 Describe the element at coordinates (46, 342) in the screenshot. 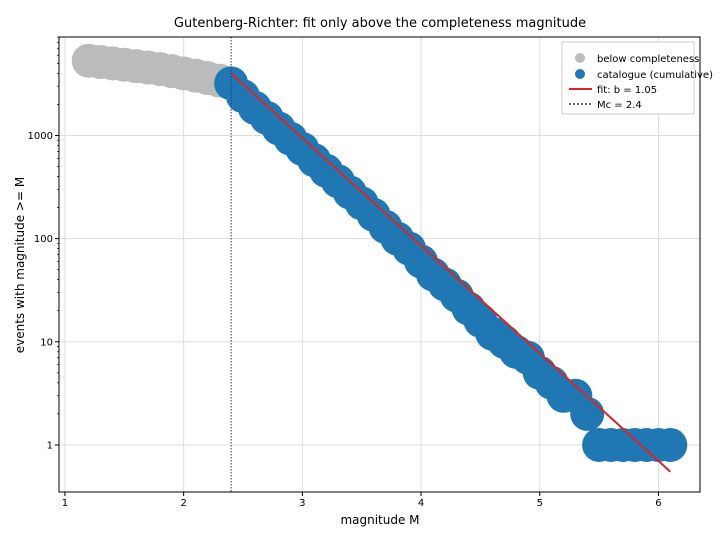

I see `y-tick-label: 10` at that location.